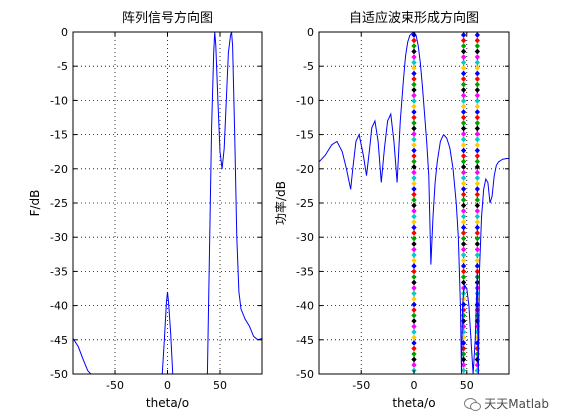 This screenshot has width=561, height=420. I want to click on right-y-tick-label: -40, so click(305, 306).